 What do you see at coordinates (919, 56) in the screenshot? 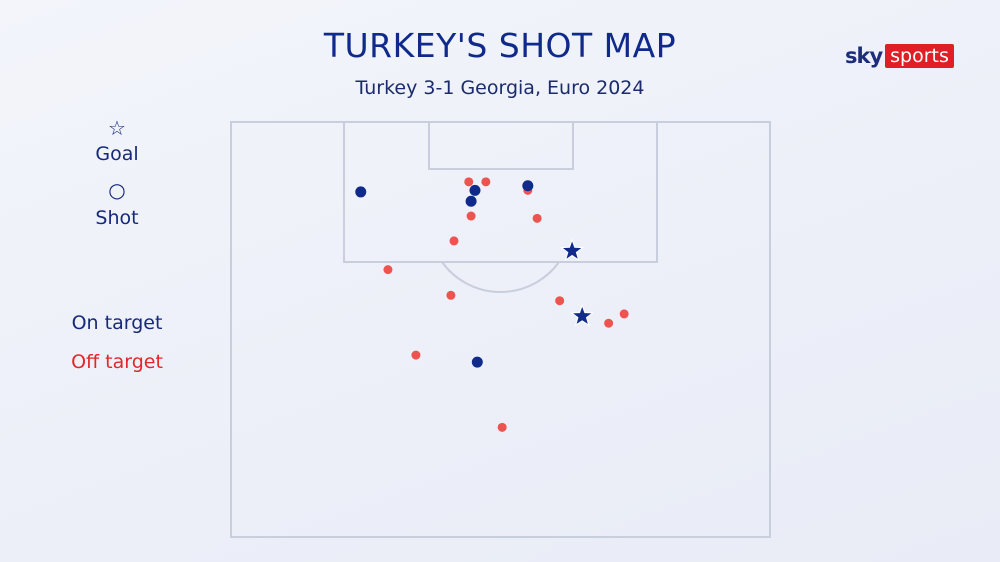
I see `logo-sports: sports` at bounding box center [919, 56].